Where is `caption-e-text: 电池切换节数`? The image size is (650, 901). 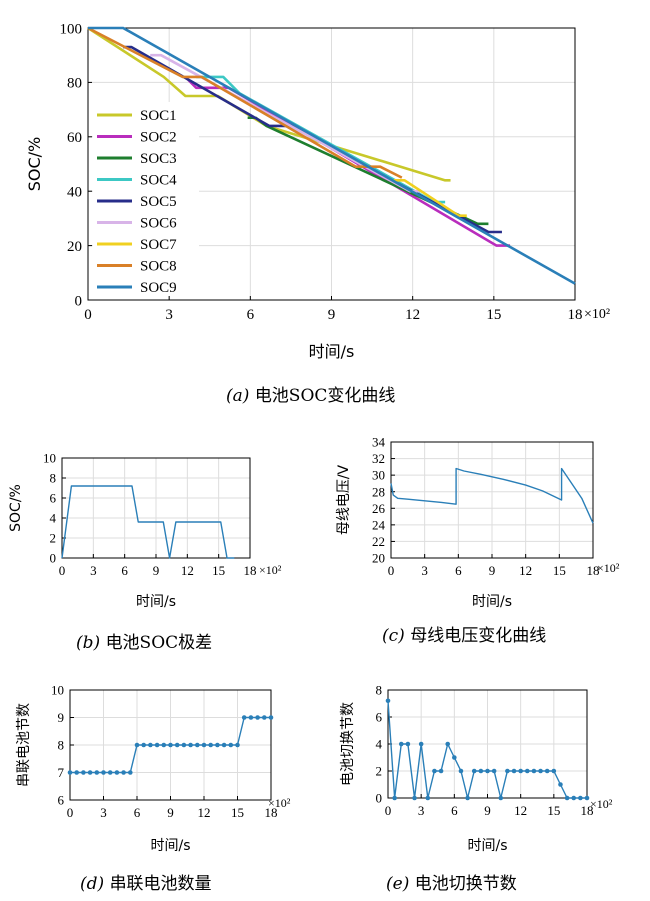
caption-e-text: 电池切换节数 is located at coordinates (465, 884).